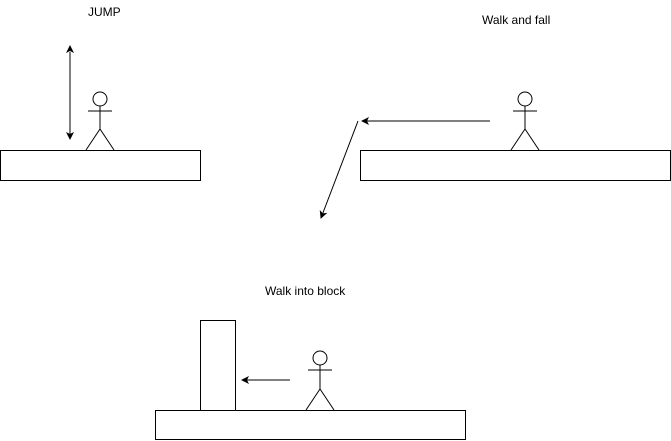 The height and width of the screenshot is (441, 671). I want to click on jump-label: JUMP, so click(104, 12).